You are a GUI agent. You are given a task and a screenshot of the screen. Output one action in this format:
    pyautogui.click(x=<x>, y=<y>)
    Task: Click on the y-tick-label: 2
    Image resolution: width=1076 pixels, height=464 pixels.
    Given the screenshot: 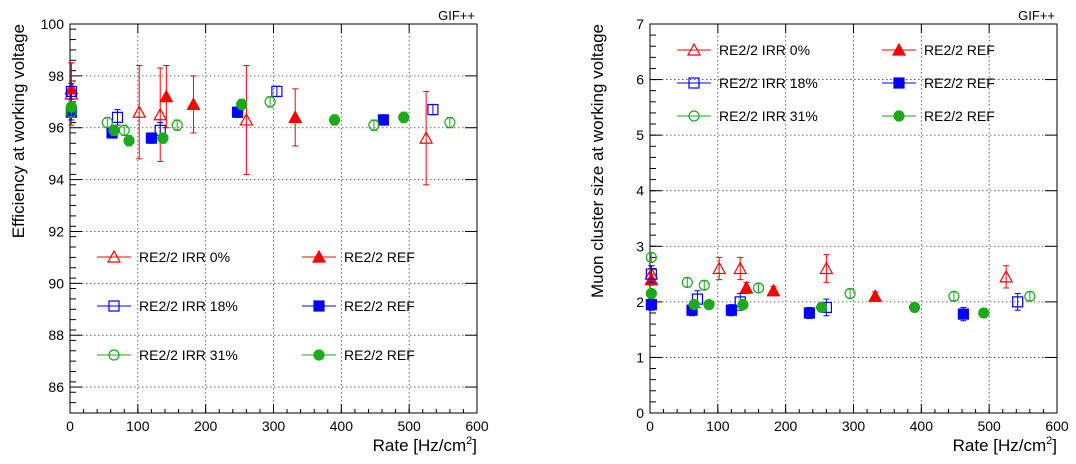 What is the action you would take?
    pyautogui.click(x=640, y=302)
    